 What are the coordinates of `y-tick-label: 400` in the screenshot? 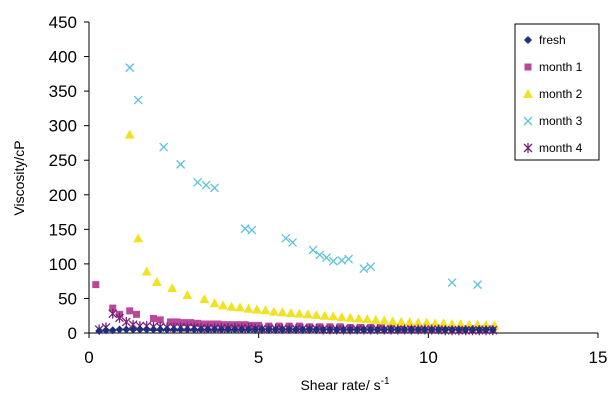 It's located at (63, 57).